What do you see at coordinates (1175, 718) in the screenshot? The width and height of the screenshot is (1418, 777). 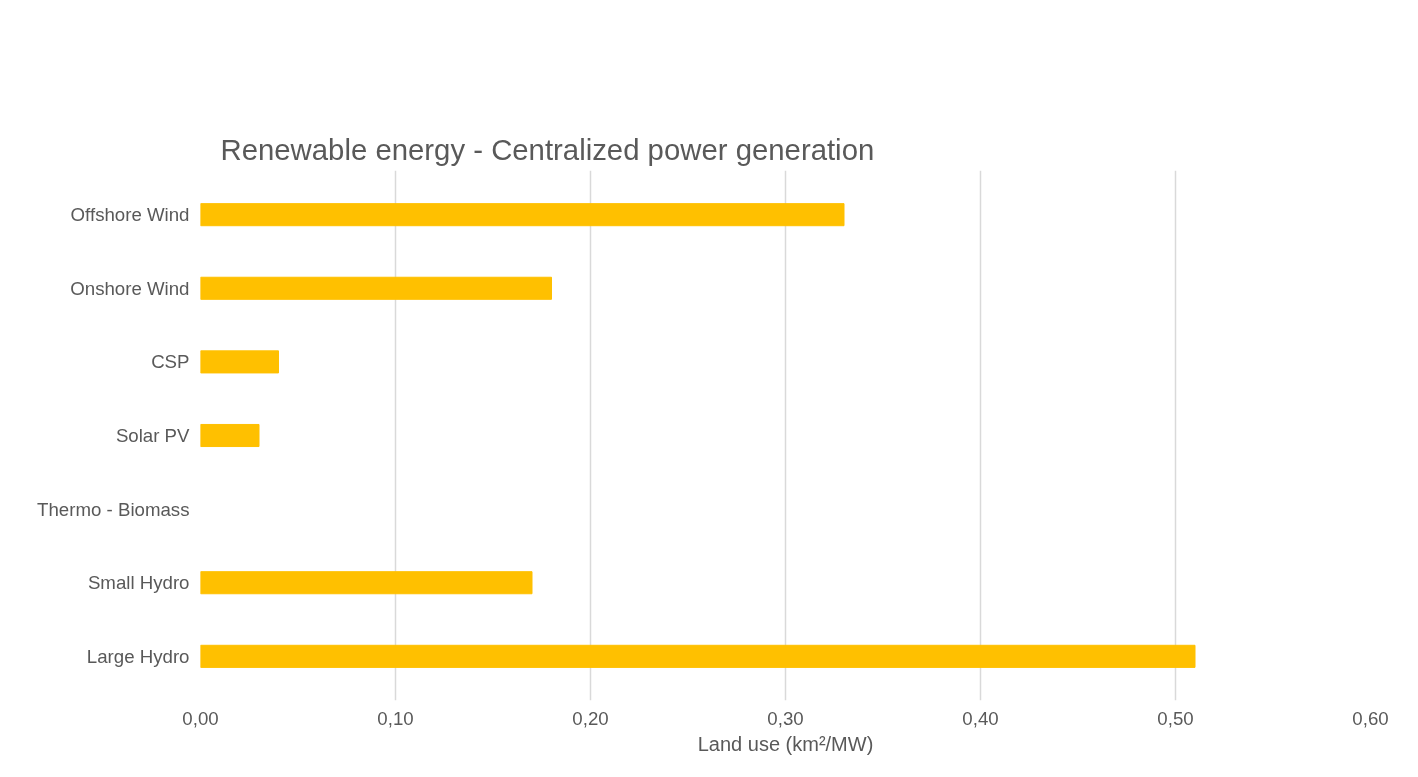 I see `x-tick-label: 0,50` at bounding box center [1175, 718].